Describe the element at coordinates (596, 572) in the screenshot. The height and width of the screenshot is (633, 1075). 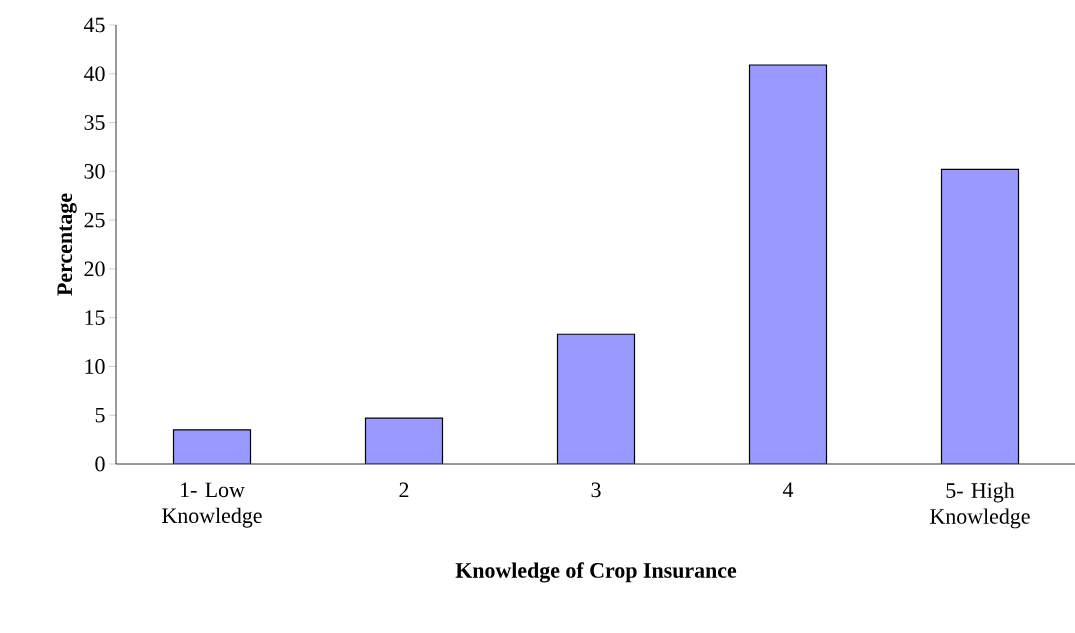
I see `x-axis-title: Knowledge of Crop Insurance` at that location.